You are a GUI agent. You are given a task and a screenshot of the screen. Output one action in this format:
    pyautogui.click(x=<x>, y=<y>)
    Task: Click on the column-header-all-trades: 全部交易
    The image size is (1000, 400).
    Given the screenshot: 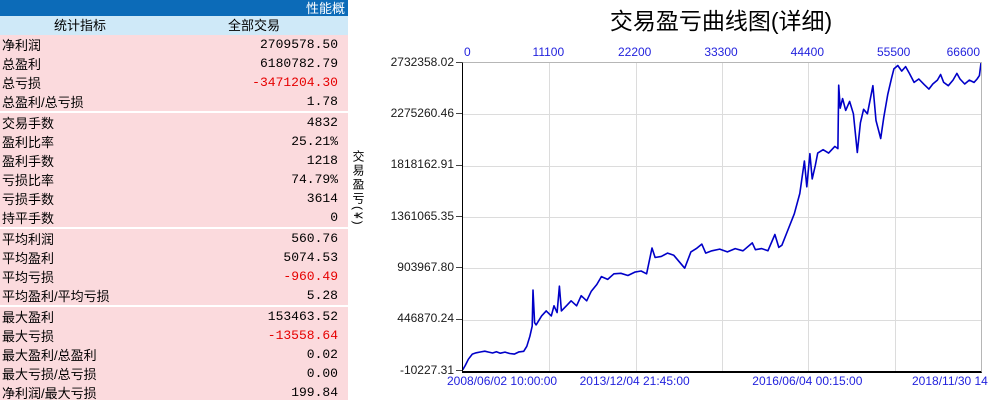 What is the action you would take?
    pyautogui.click(x=253, y=25)
    